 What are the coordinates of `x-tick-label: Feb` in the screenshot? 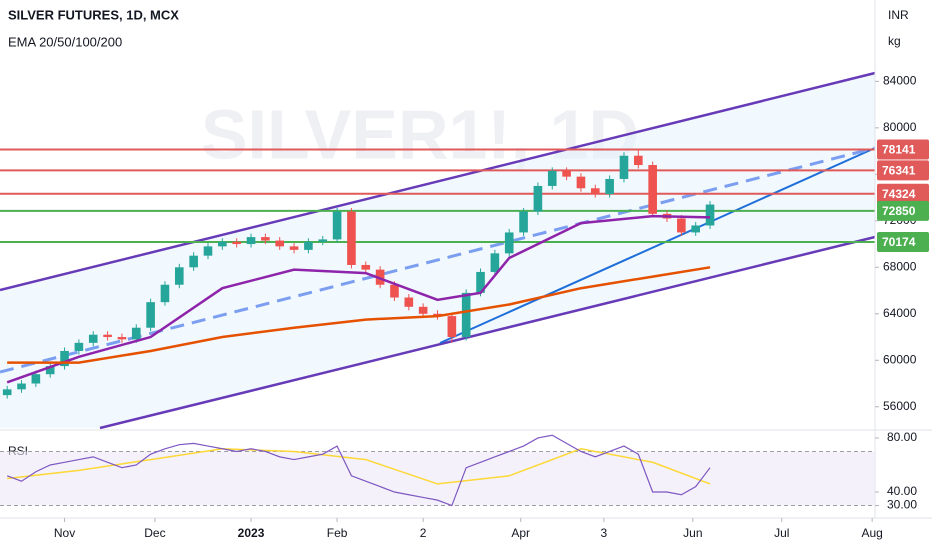 It's located at (337, 533).